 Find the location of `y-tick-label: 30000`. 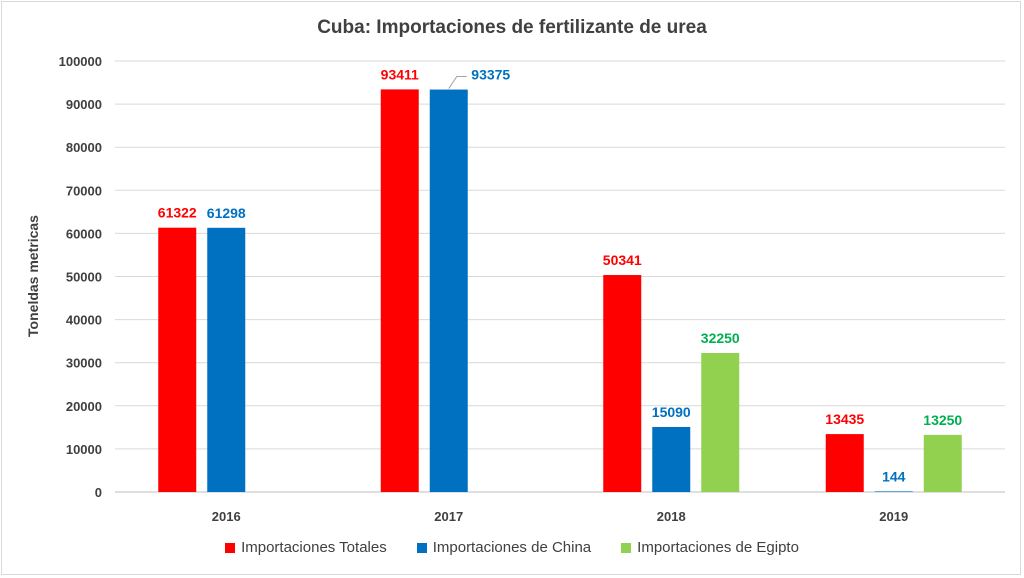

y-tick-label: 30000 is located at coordinates (84, 363).